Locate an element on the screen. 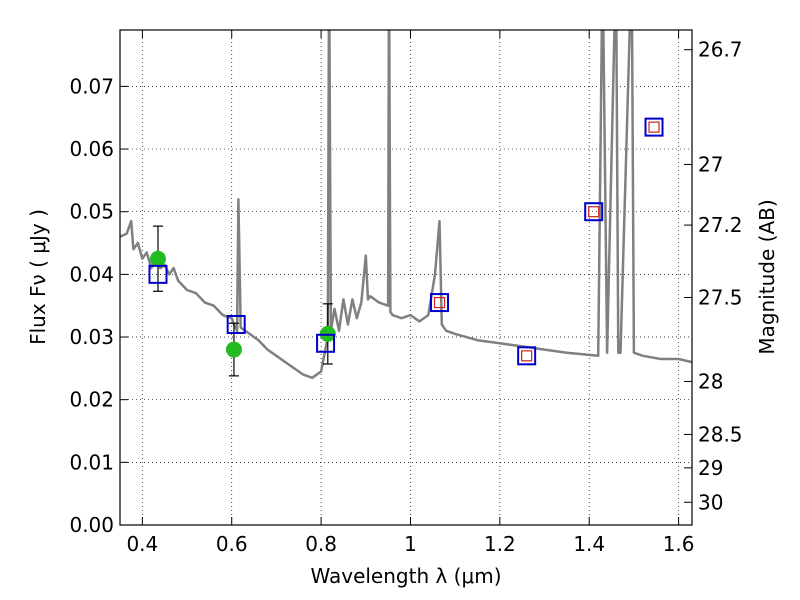  y-tick-label: 0.00 is located at coordinates (91, 525).